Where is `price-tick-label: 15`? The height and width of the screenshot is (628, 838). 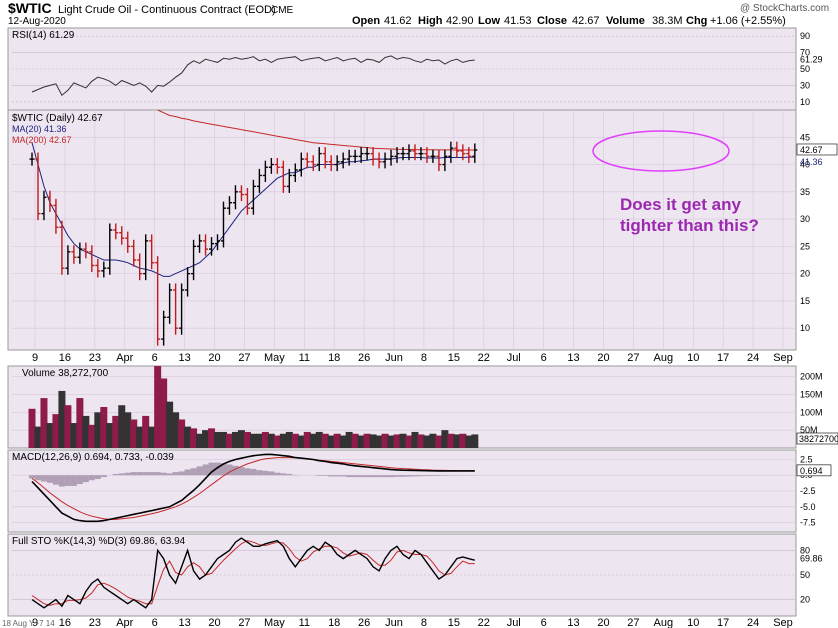
price-tick-label: 15 is located at coordinates (805, 301).